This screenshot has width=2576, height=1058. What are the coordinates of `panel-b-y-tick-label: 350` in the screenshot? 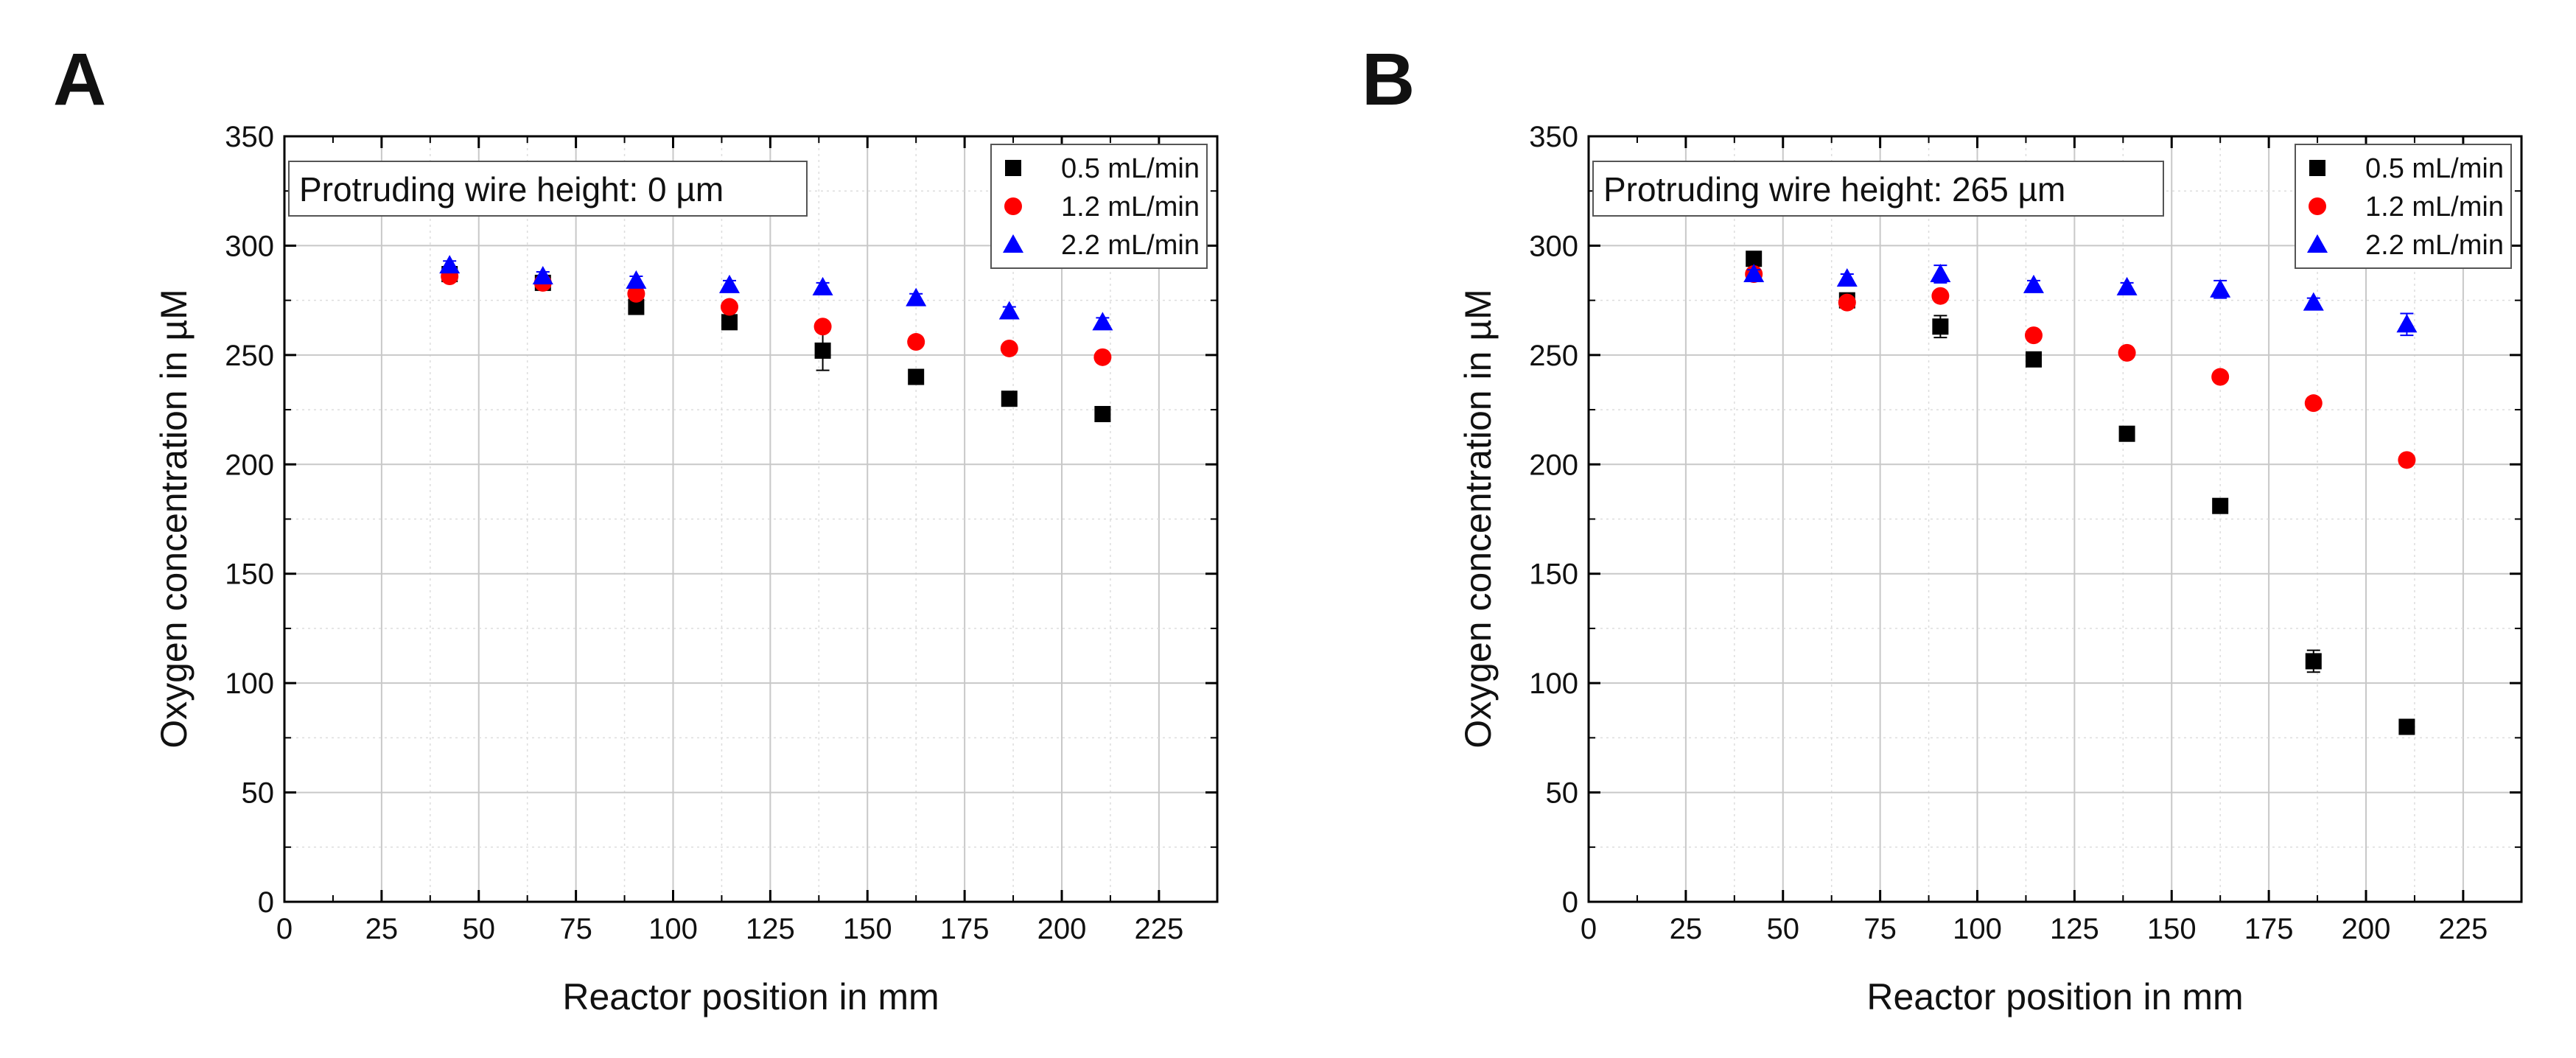 It's located at (1554, 137).